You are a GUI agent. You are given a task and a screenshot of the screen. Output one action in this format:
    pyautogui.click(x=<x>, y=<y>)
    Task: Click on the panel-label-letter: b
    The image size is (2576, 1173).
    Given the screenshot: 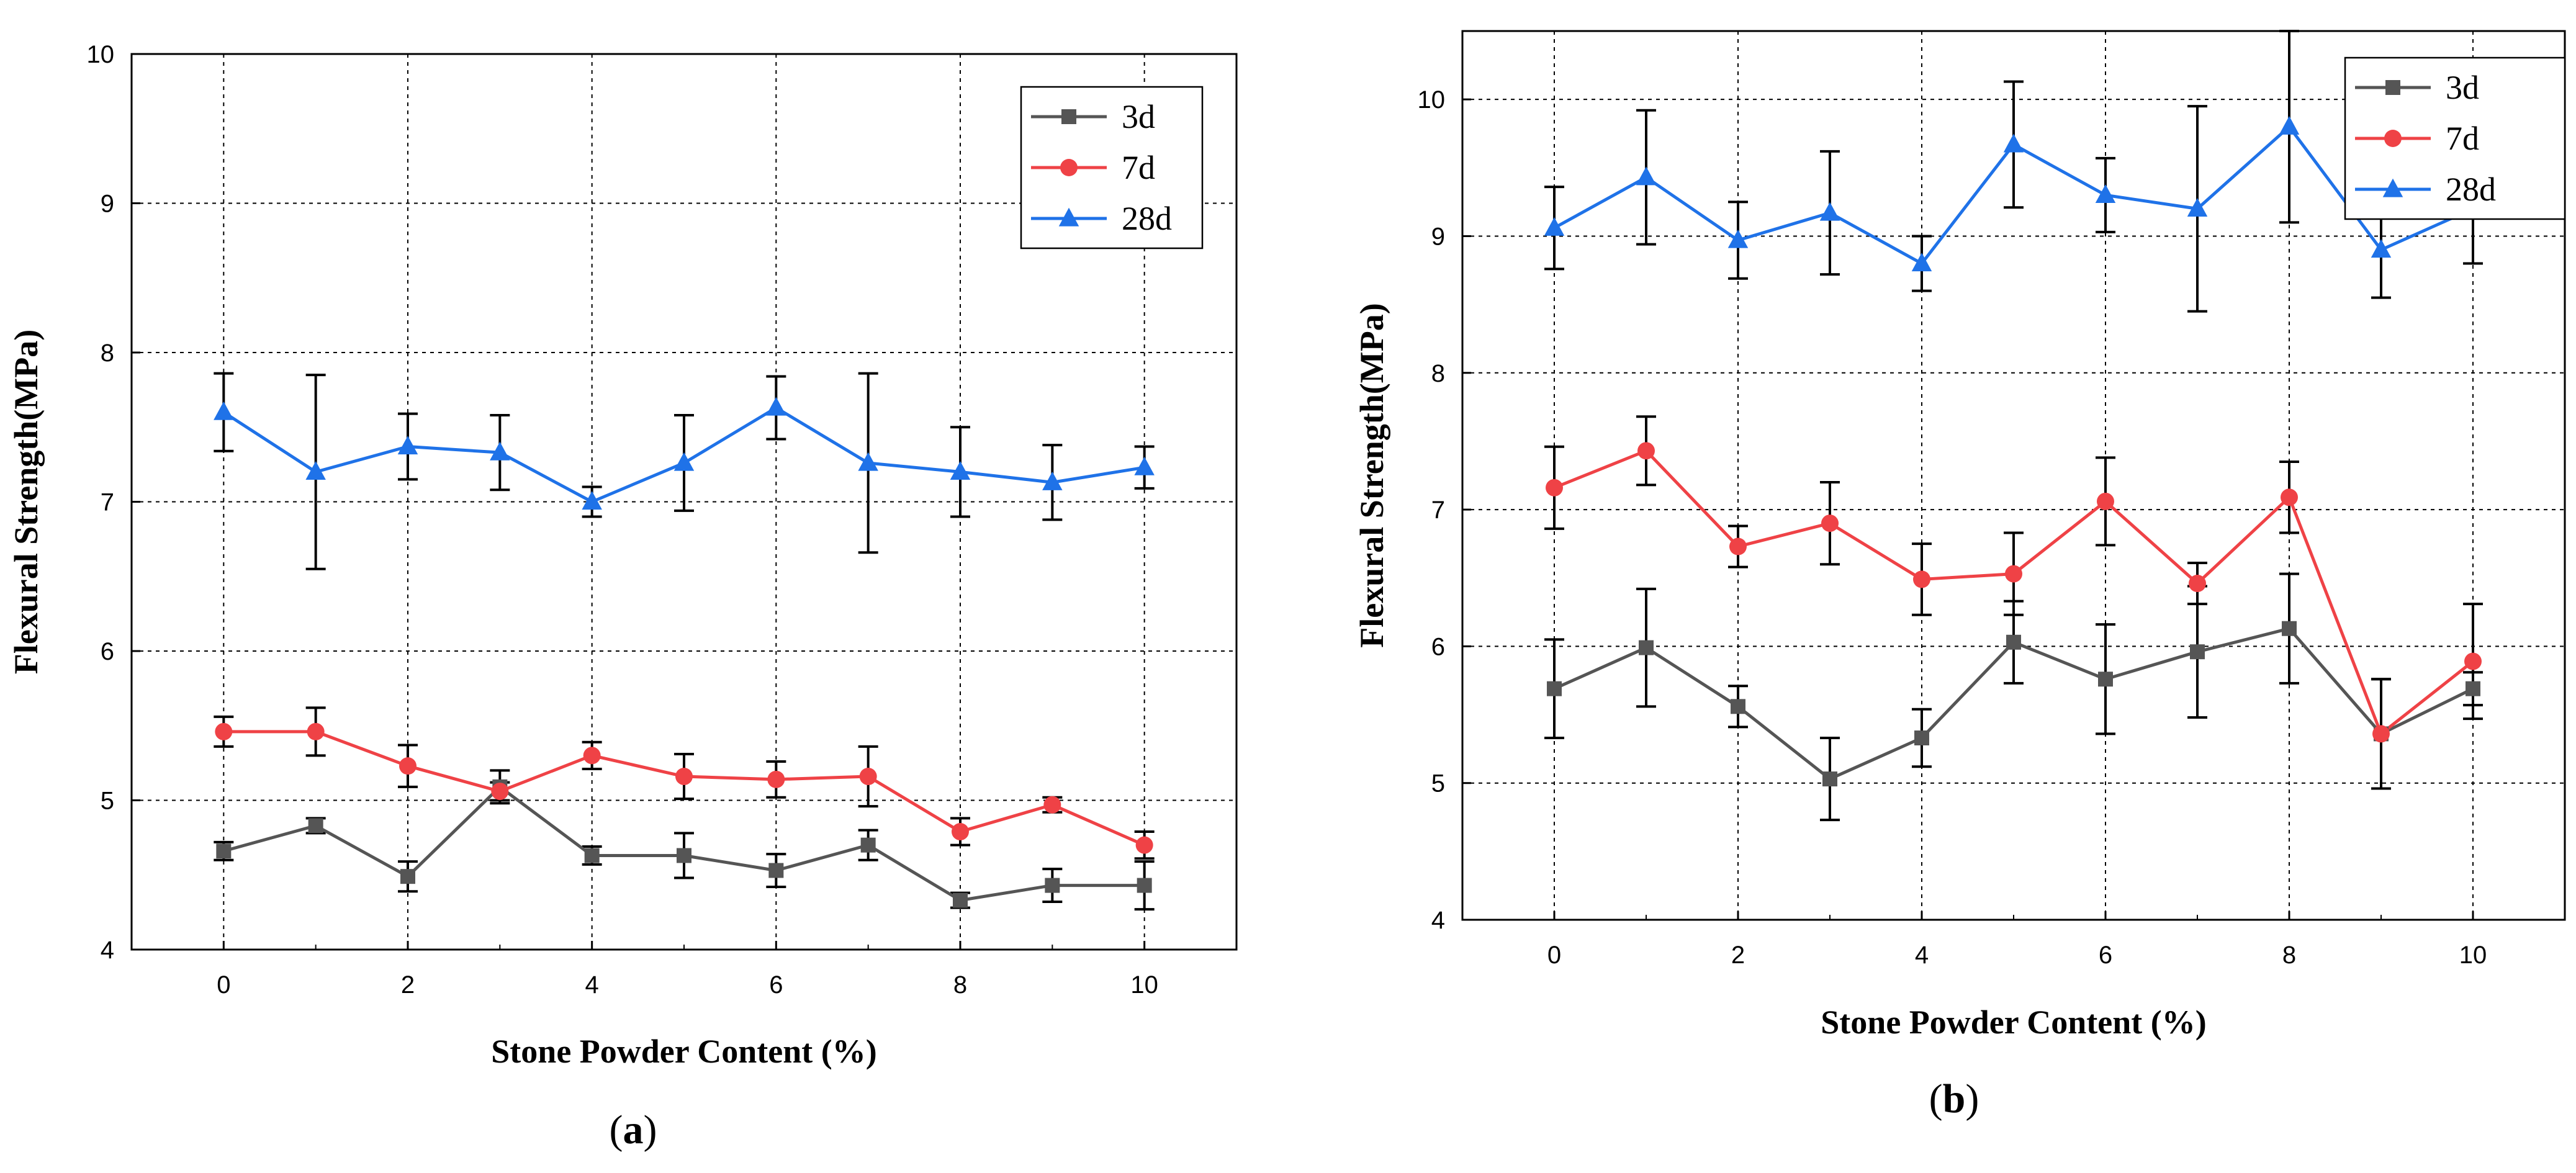 What is the action you would take?
    pyautogui.click(x=1954, y=1098)
    